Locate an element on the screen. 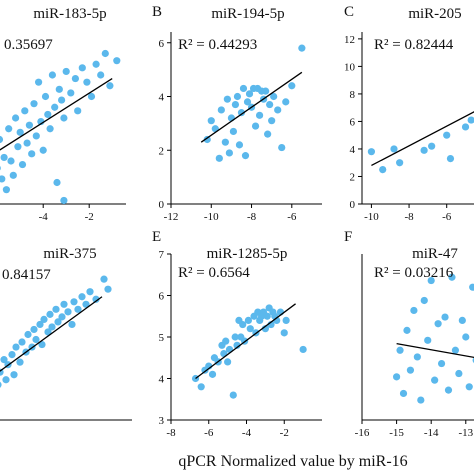 The width and height of the screenshot is (474, 474). scatter-panel: -16 -15 -14 -13 miR-47 F R² = 0.03216 is located at coordinates (409, 334).